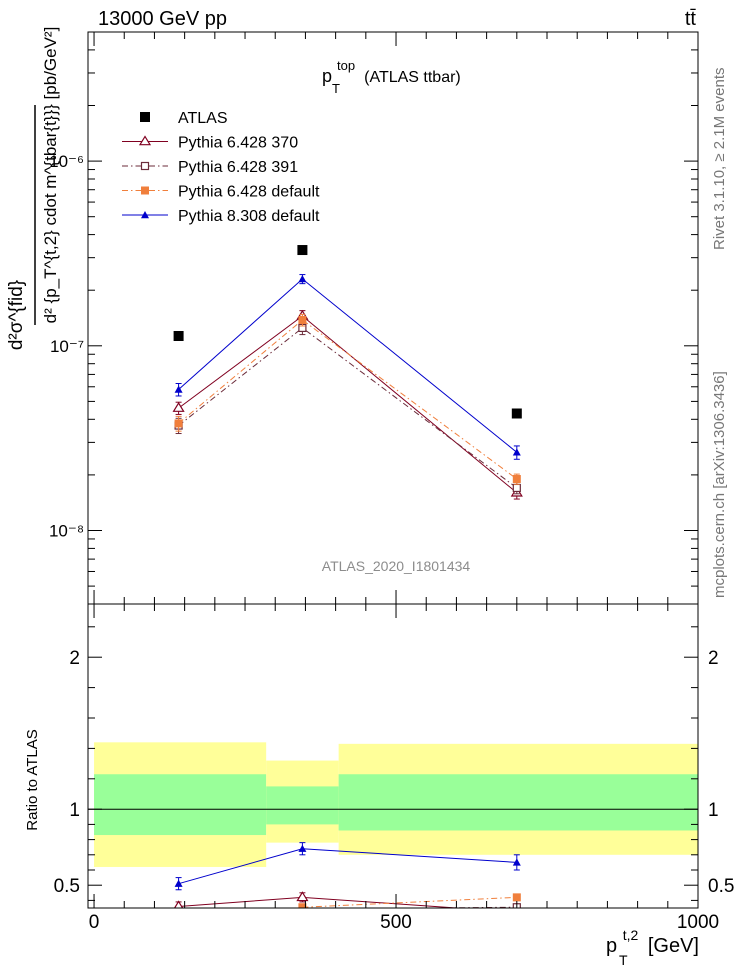 The width and height of the screenshot is (746, 972). I want to click on main-y-tick-label: 10⁻⁷, so click(67, 346).